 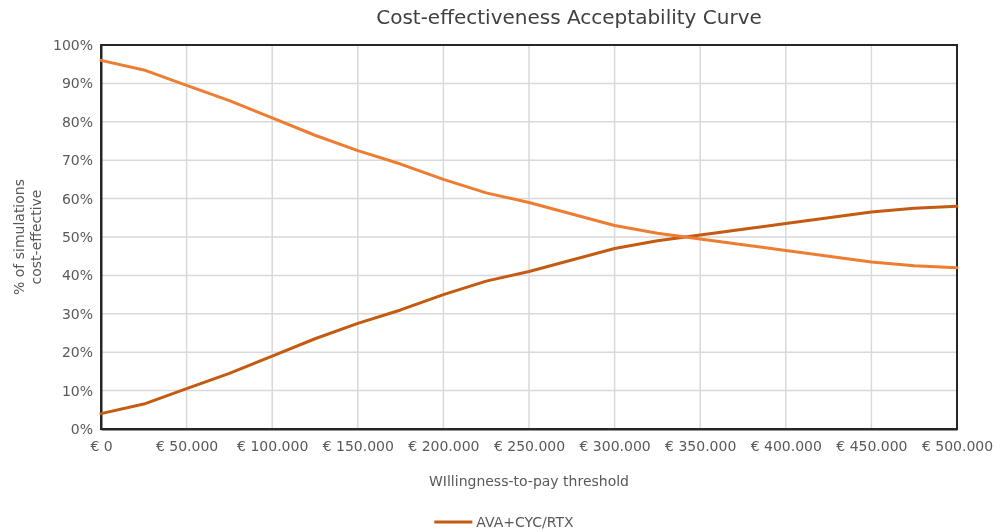 What do you see at coordinates (77, 83) in the screenshot?
I see `y-tick-label: 90%` at bounding box center [77, 83].